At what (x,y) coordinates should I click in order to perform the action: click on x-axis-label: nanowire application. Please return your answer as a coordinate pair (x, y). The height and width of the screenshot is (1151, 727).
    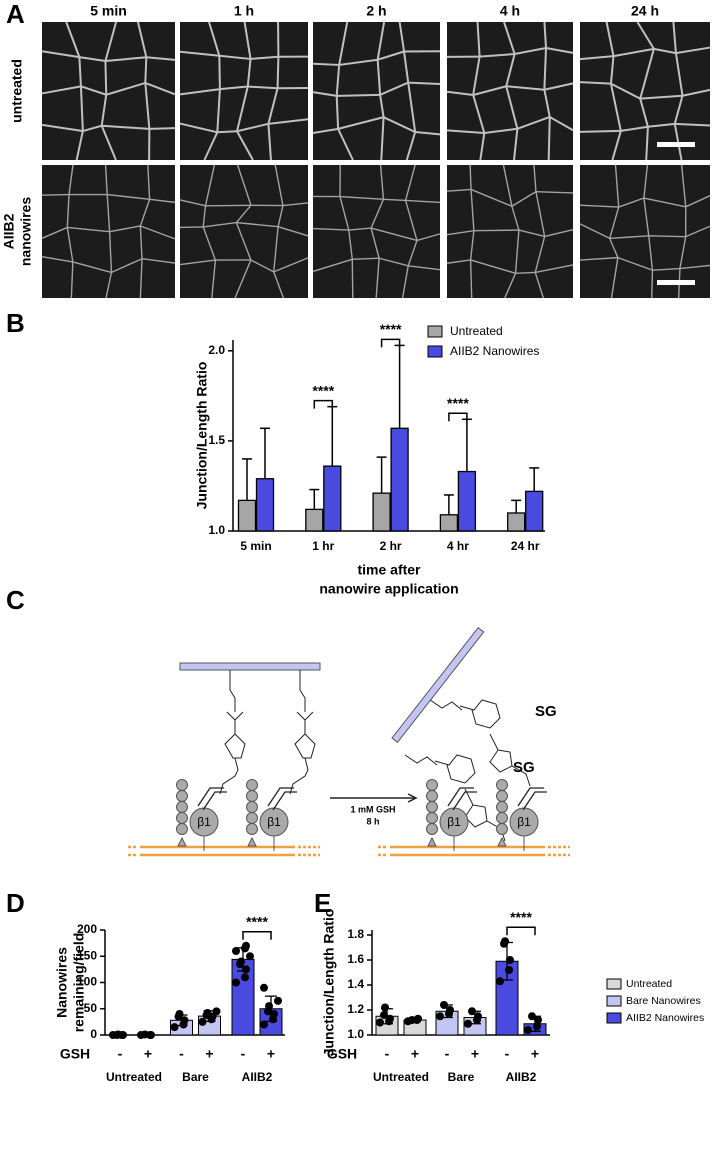
    Looking at the image, I should click on (388, 589).